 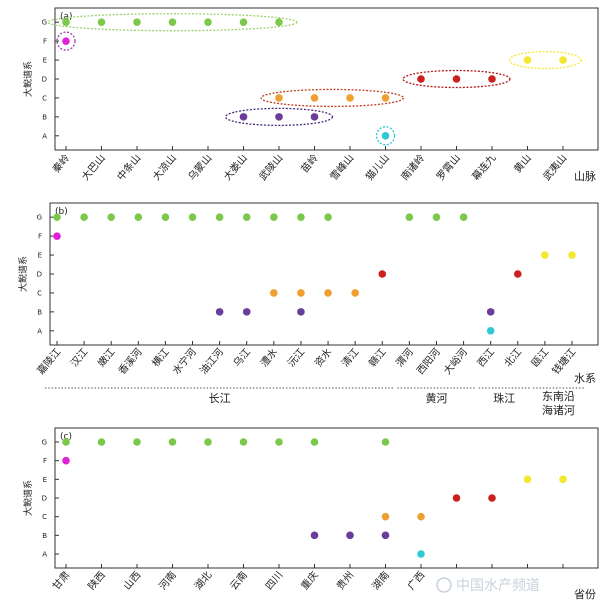 I want to click on x-tick-label: 水宁河, so click(x=184, y=361).